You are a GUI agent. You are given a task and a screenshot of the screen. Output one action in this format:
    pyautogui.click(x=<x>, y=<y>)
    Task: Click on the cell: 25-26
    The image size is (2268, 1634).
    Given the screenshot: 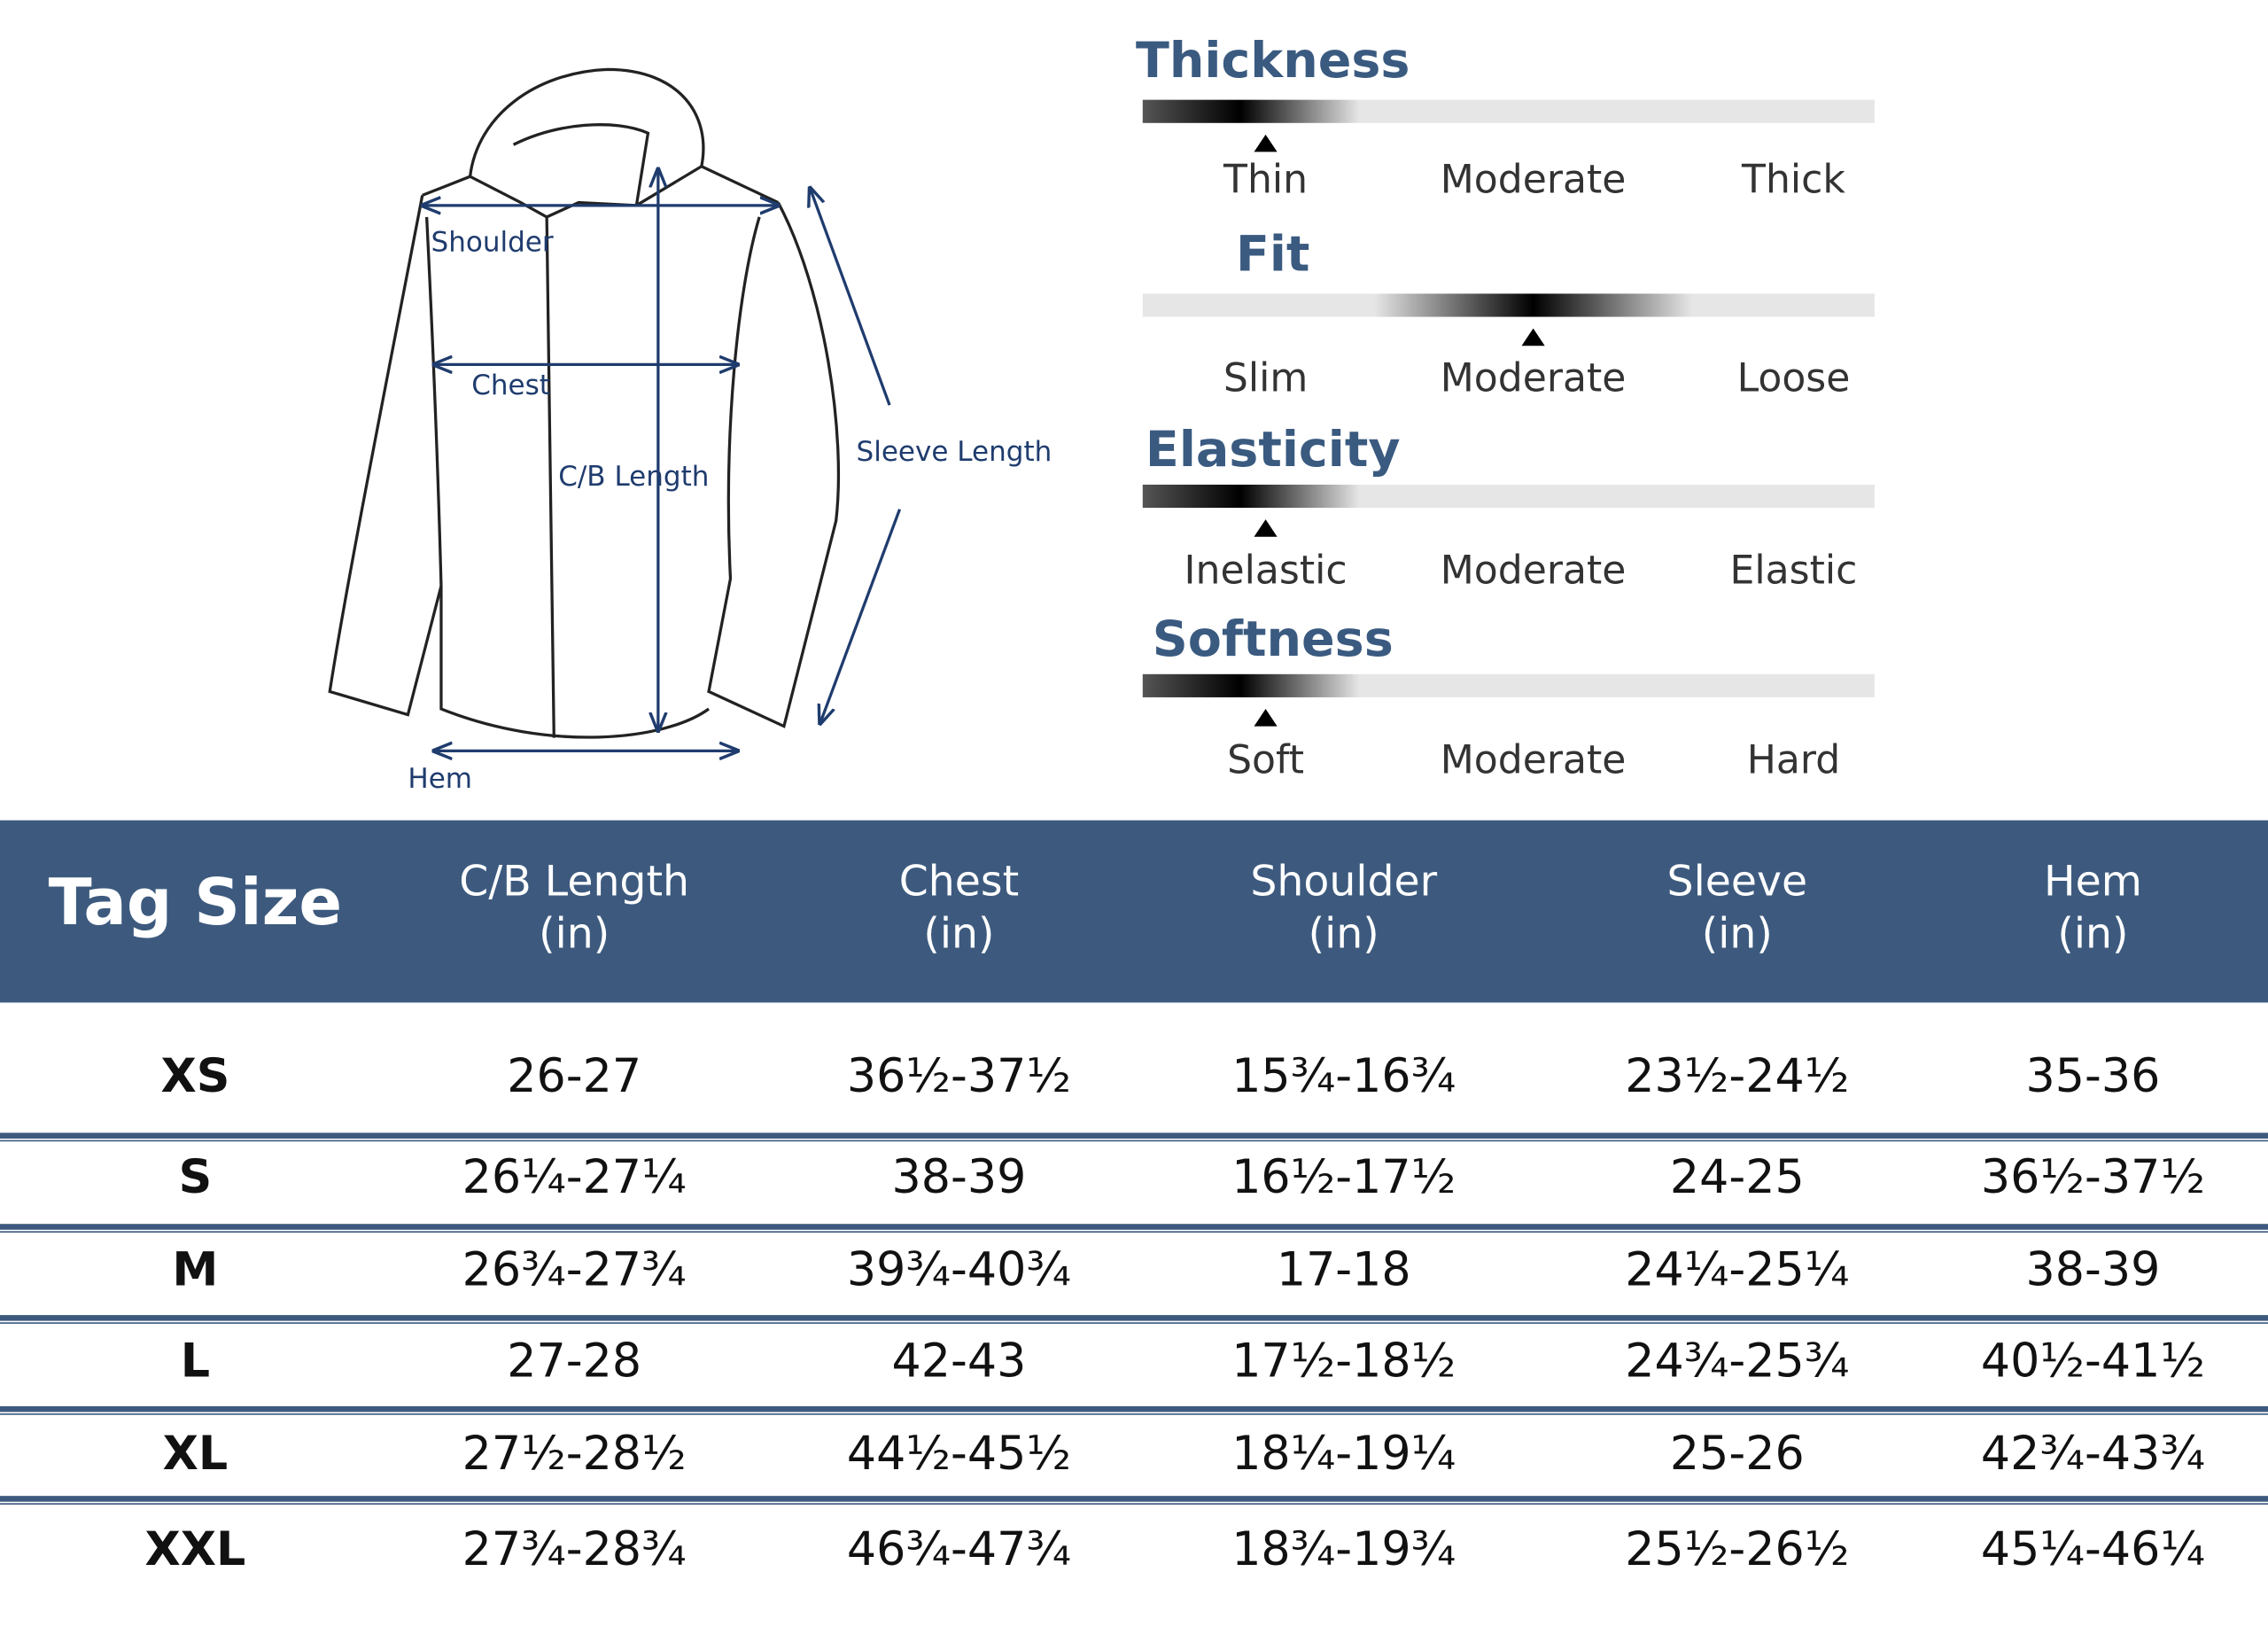 What is the action you would take?
    pyautogui.click(x=1737, y=1454)
    